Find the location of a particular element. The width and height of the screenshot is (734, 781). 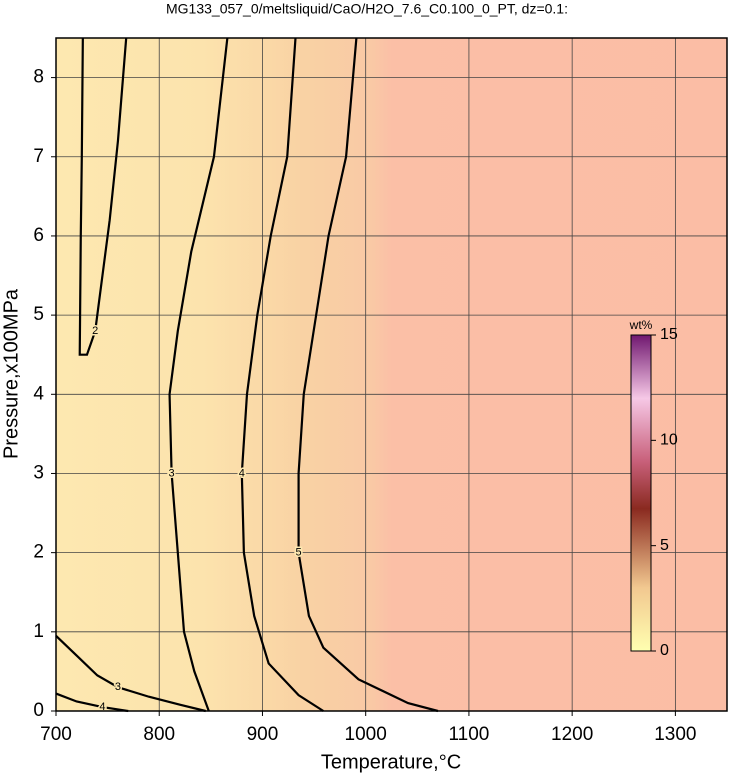

y-tick-label: 2 is located at coordinates (38, 552).